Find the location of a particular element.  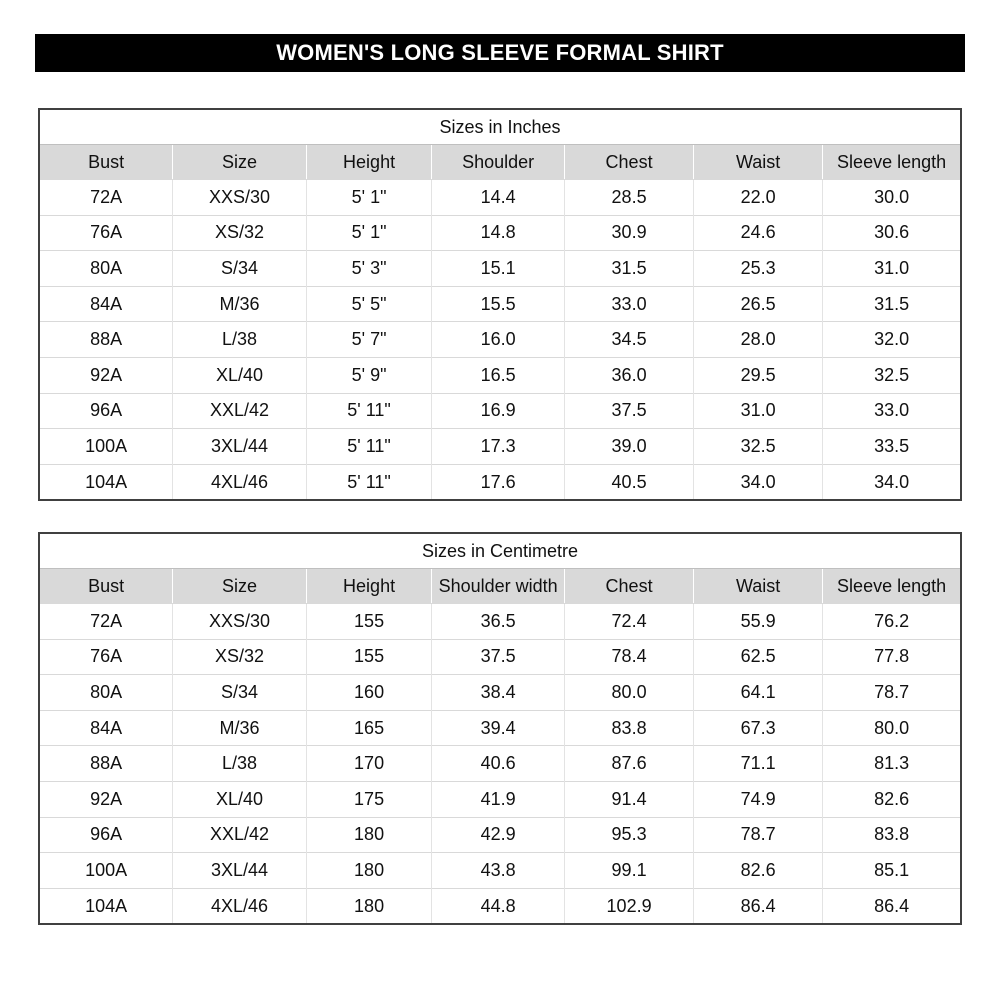

table-cell: 5' 11" is located at coordinates (369, 482).